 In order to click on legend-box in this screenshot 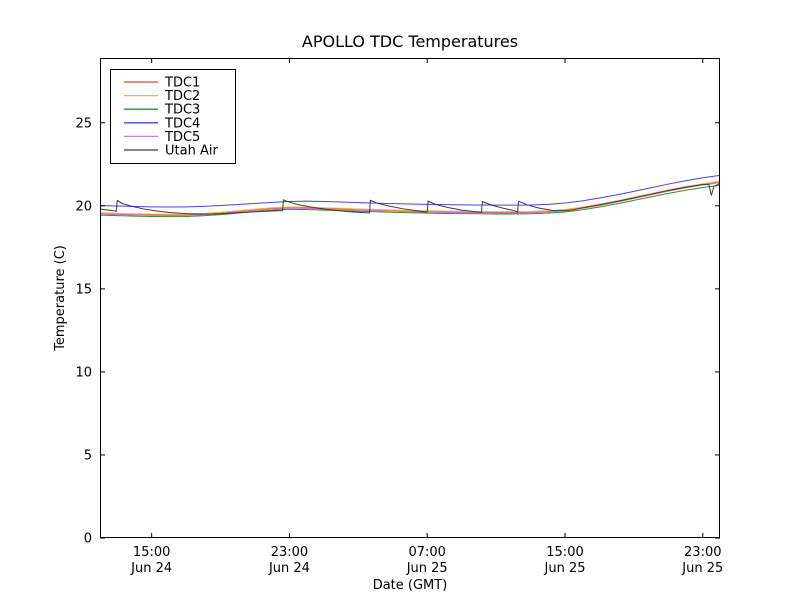, I will do `click(173, 116)`.